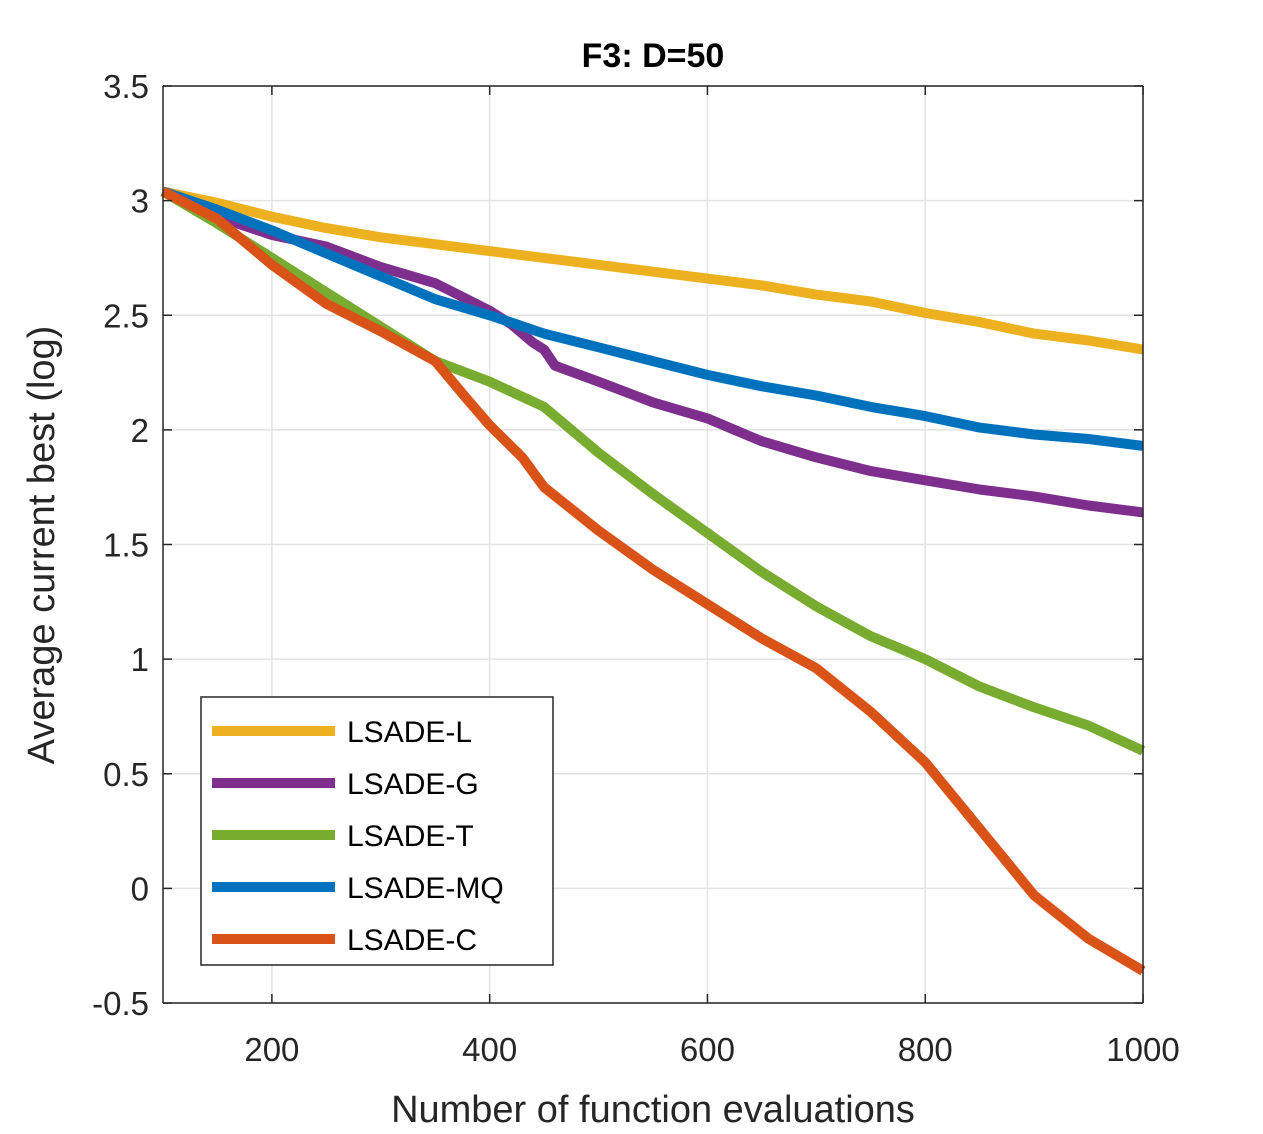 This screenshot has width=1263, height=1134. What do you see at coordinates (126, 86) in the screenshot?
I see `y-tick-label: 3.5` at bounding box center [126, 86].